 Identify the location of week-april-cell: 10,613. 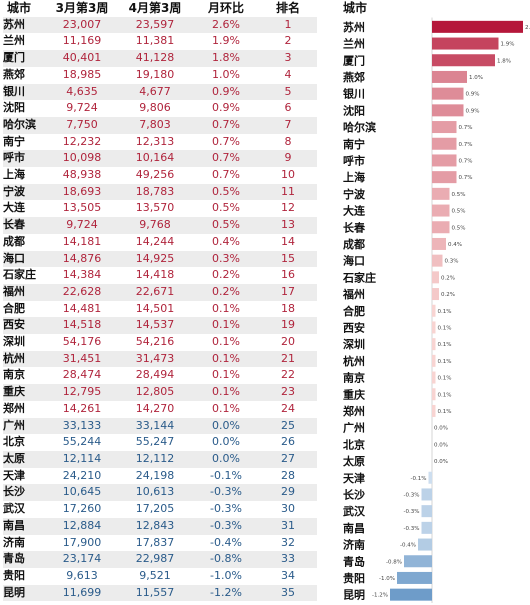
(155, 493).